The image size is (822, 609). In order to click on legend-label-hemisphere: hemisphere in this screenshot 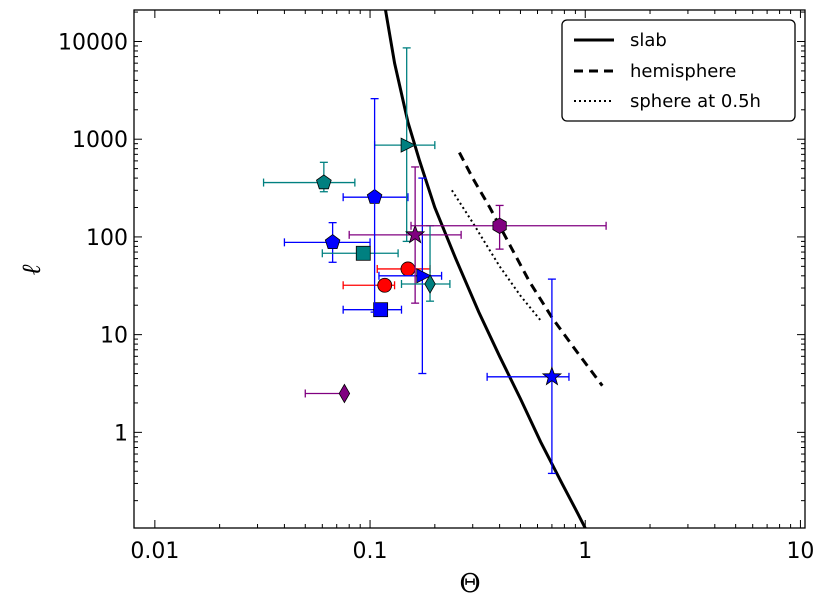, I will do `click(683, 71)`.